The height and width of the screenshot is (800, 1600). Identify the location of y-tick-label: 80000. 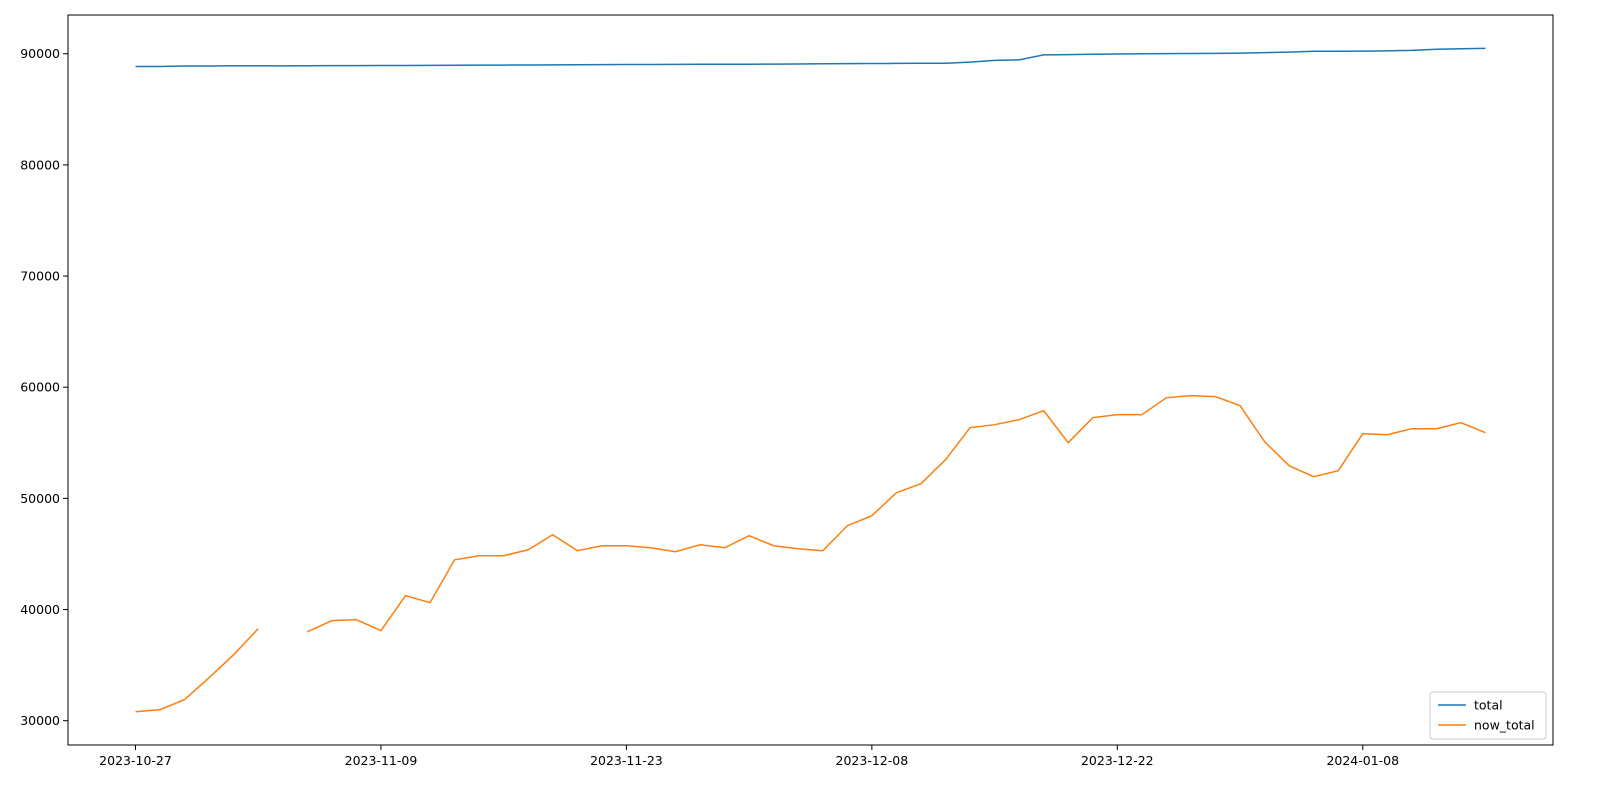
(40, 164).